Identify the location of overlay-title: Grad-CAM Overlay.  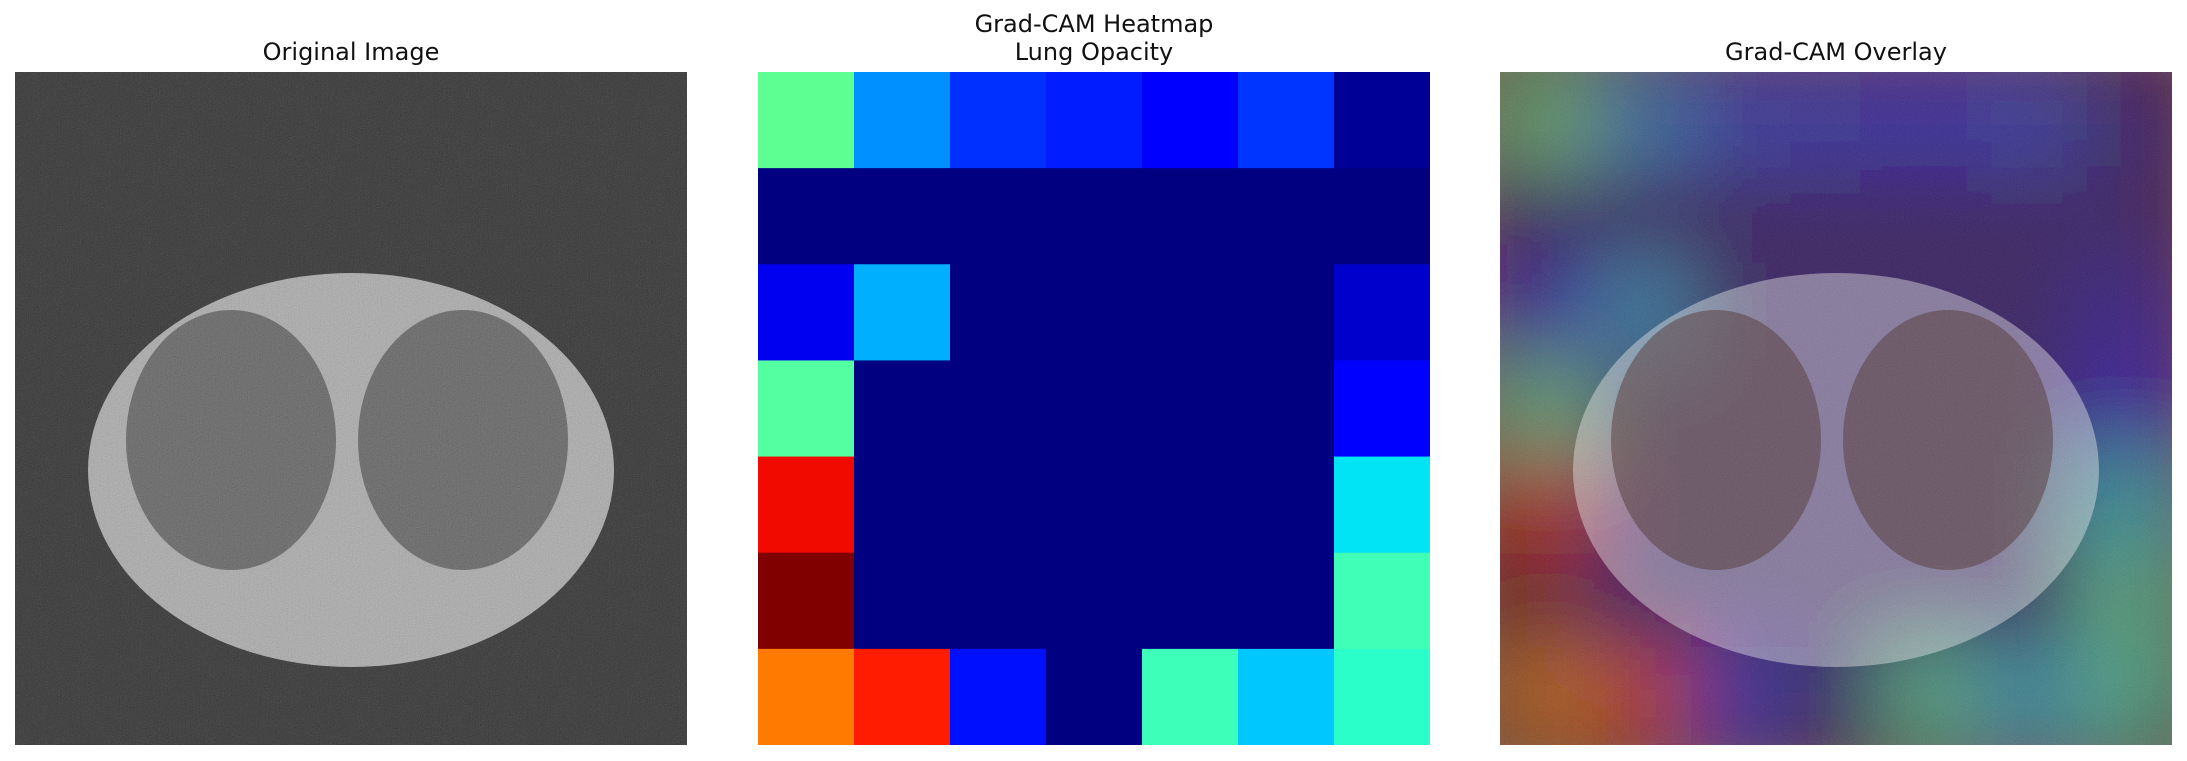
(1836, 52).